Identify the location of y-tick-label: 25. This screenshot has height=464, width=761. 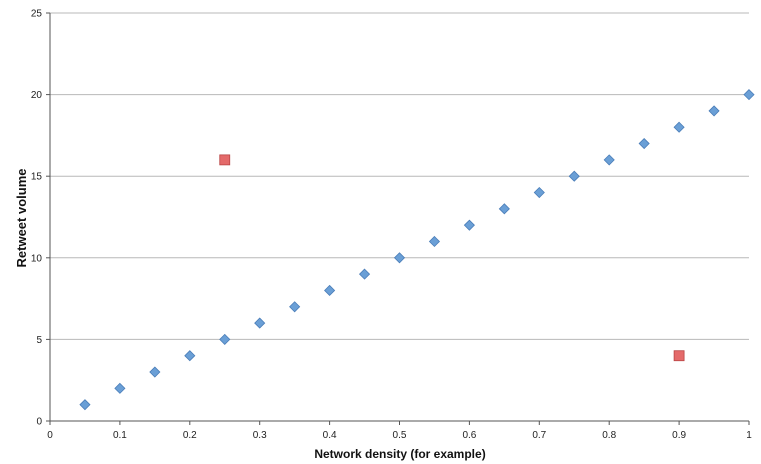
(37, 14).